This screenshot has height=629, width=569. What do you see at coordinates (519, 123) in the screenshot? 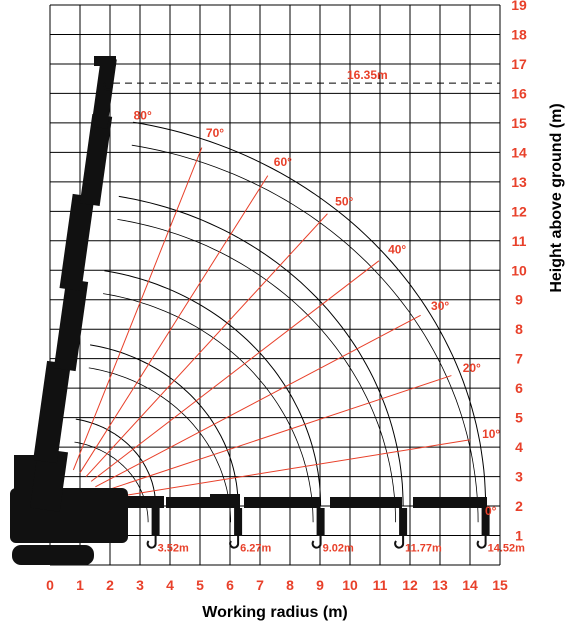
I see `y-tick-label: 15` at bounding box center [519, 123].